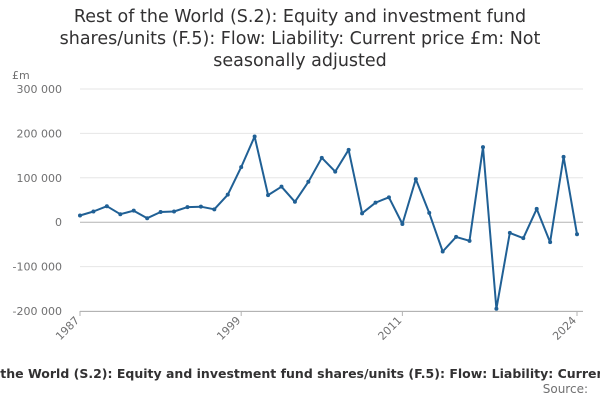 The image size is (600, 400). What do you see at coordinates (21, 75) in the screenshot?
I see `y-axis-label: £m` at bounding box center [21, 75].